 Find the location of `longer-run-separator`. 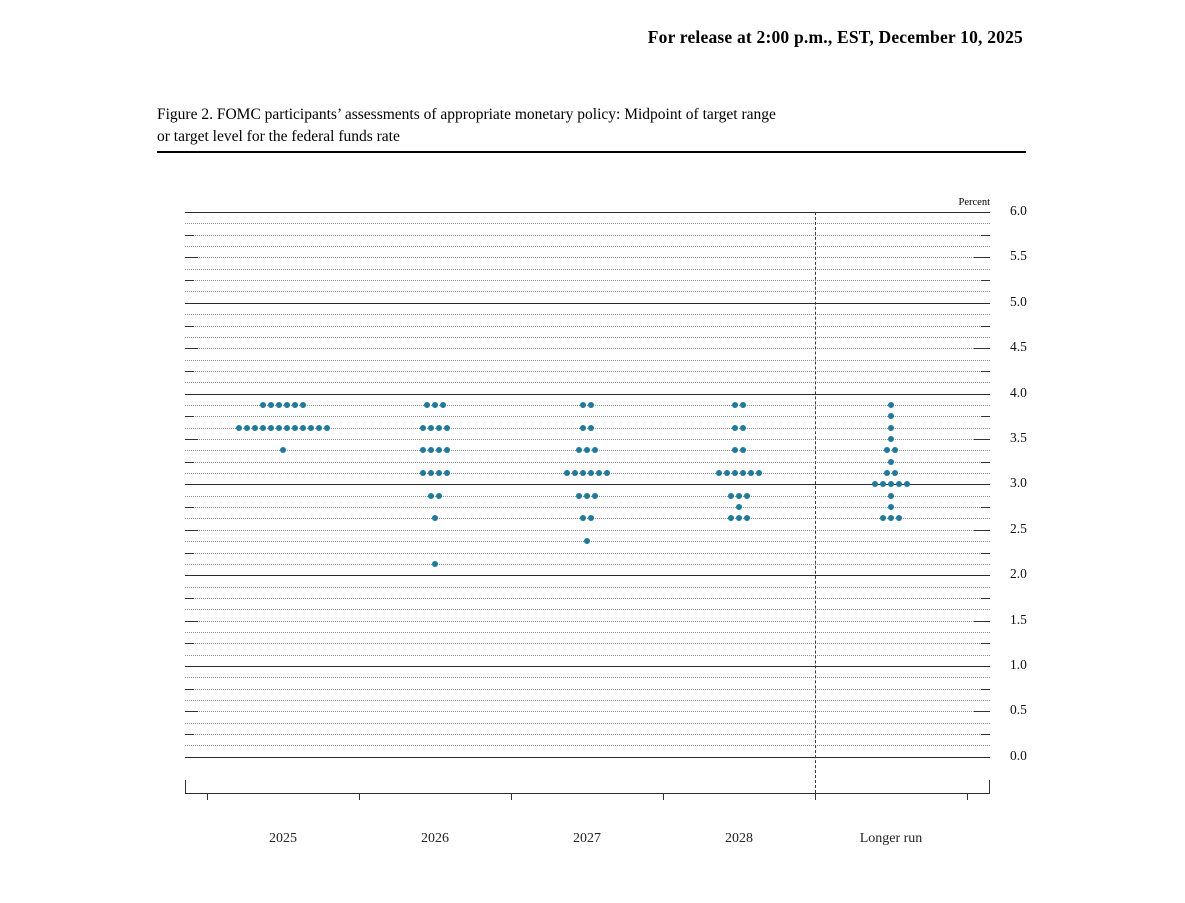

longer-run-separator is located at coordinates (815, 502).